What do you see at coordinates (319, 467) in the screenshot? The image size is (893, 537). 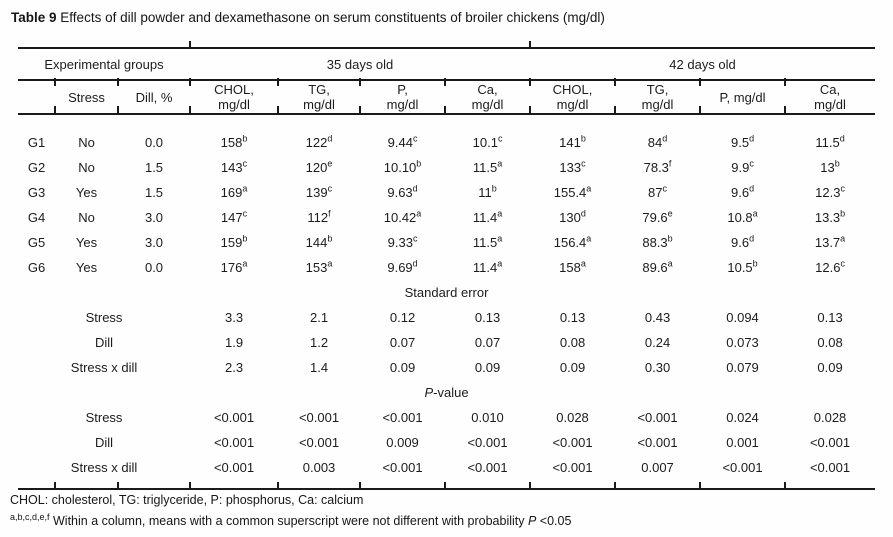 I see `stat-value-cell: 0.003` at bounding box center [319, 467].